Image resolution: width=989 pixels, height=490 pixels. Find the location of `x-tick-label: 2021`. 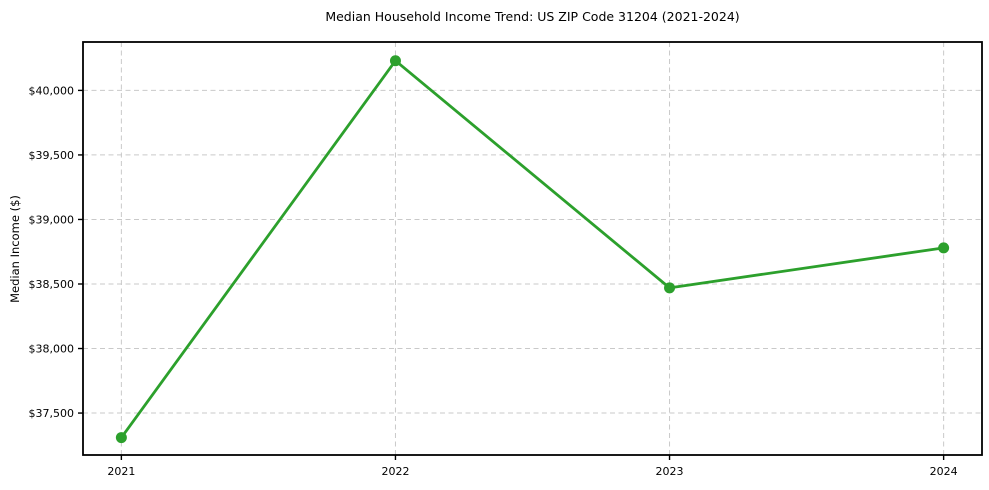

x-tick-label: 2021 is located at coordinates (121, 471).